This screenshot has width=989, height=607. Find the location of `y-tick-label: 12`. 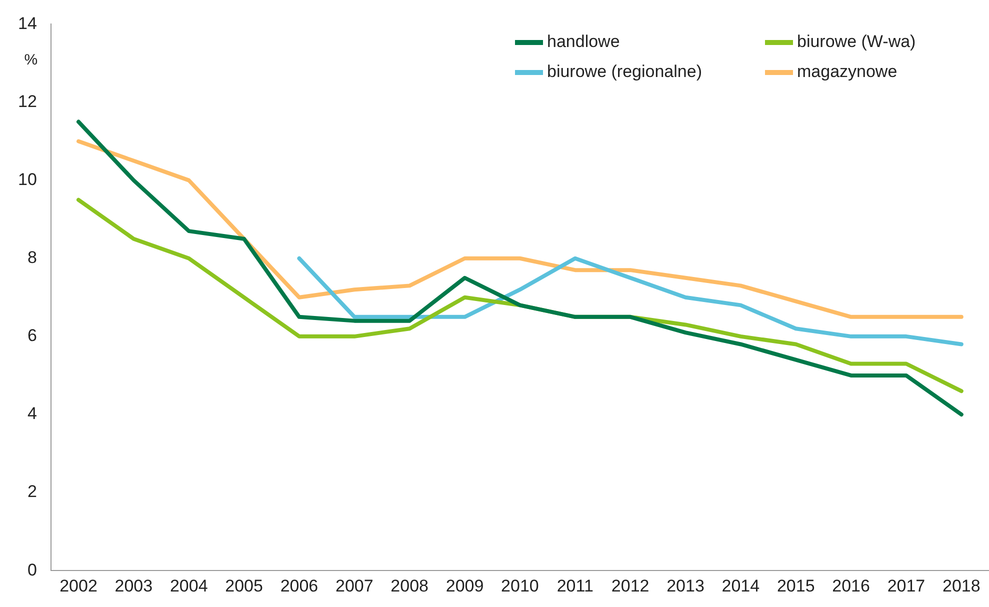

y-tick-label: 12 is located at coordinates (27, 101).